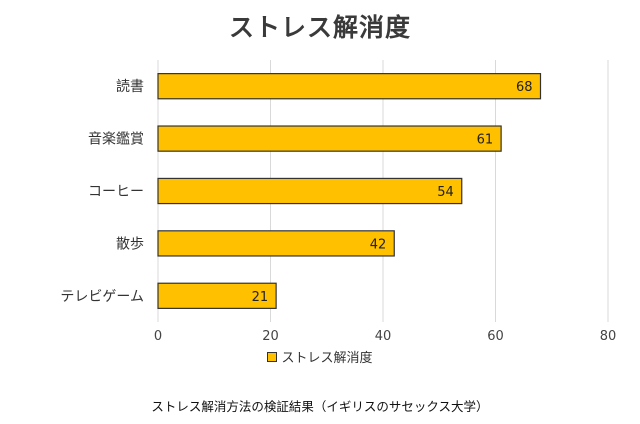 The image size is (640, 424). I want to click on x-tick-label: 80, so click(608, 336).